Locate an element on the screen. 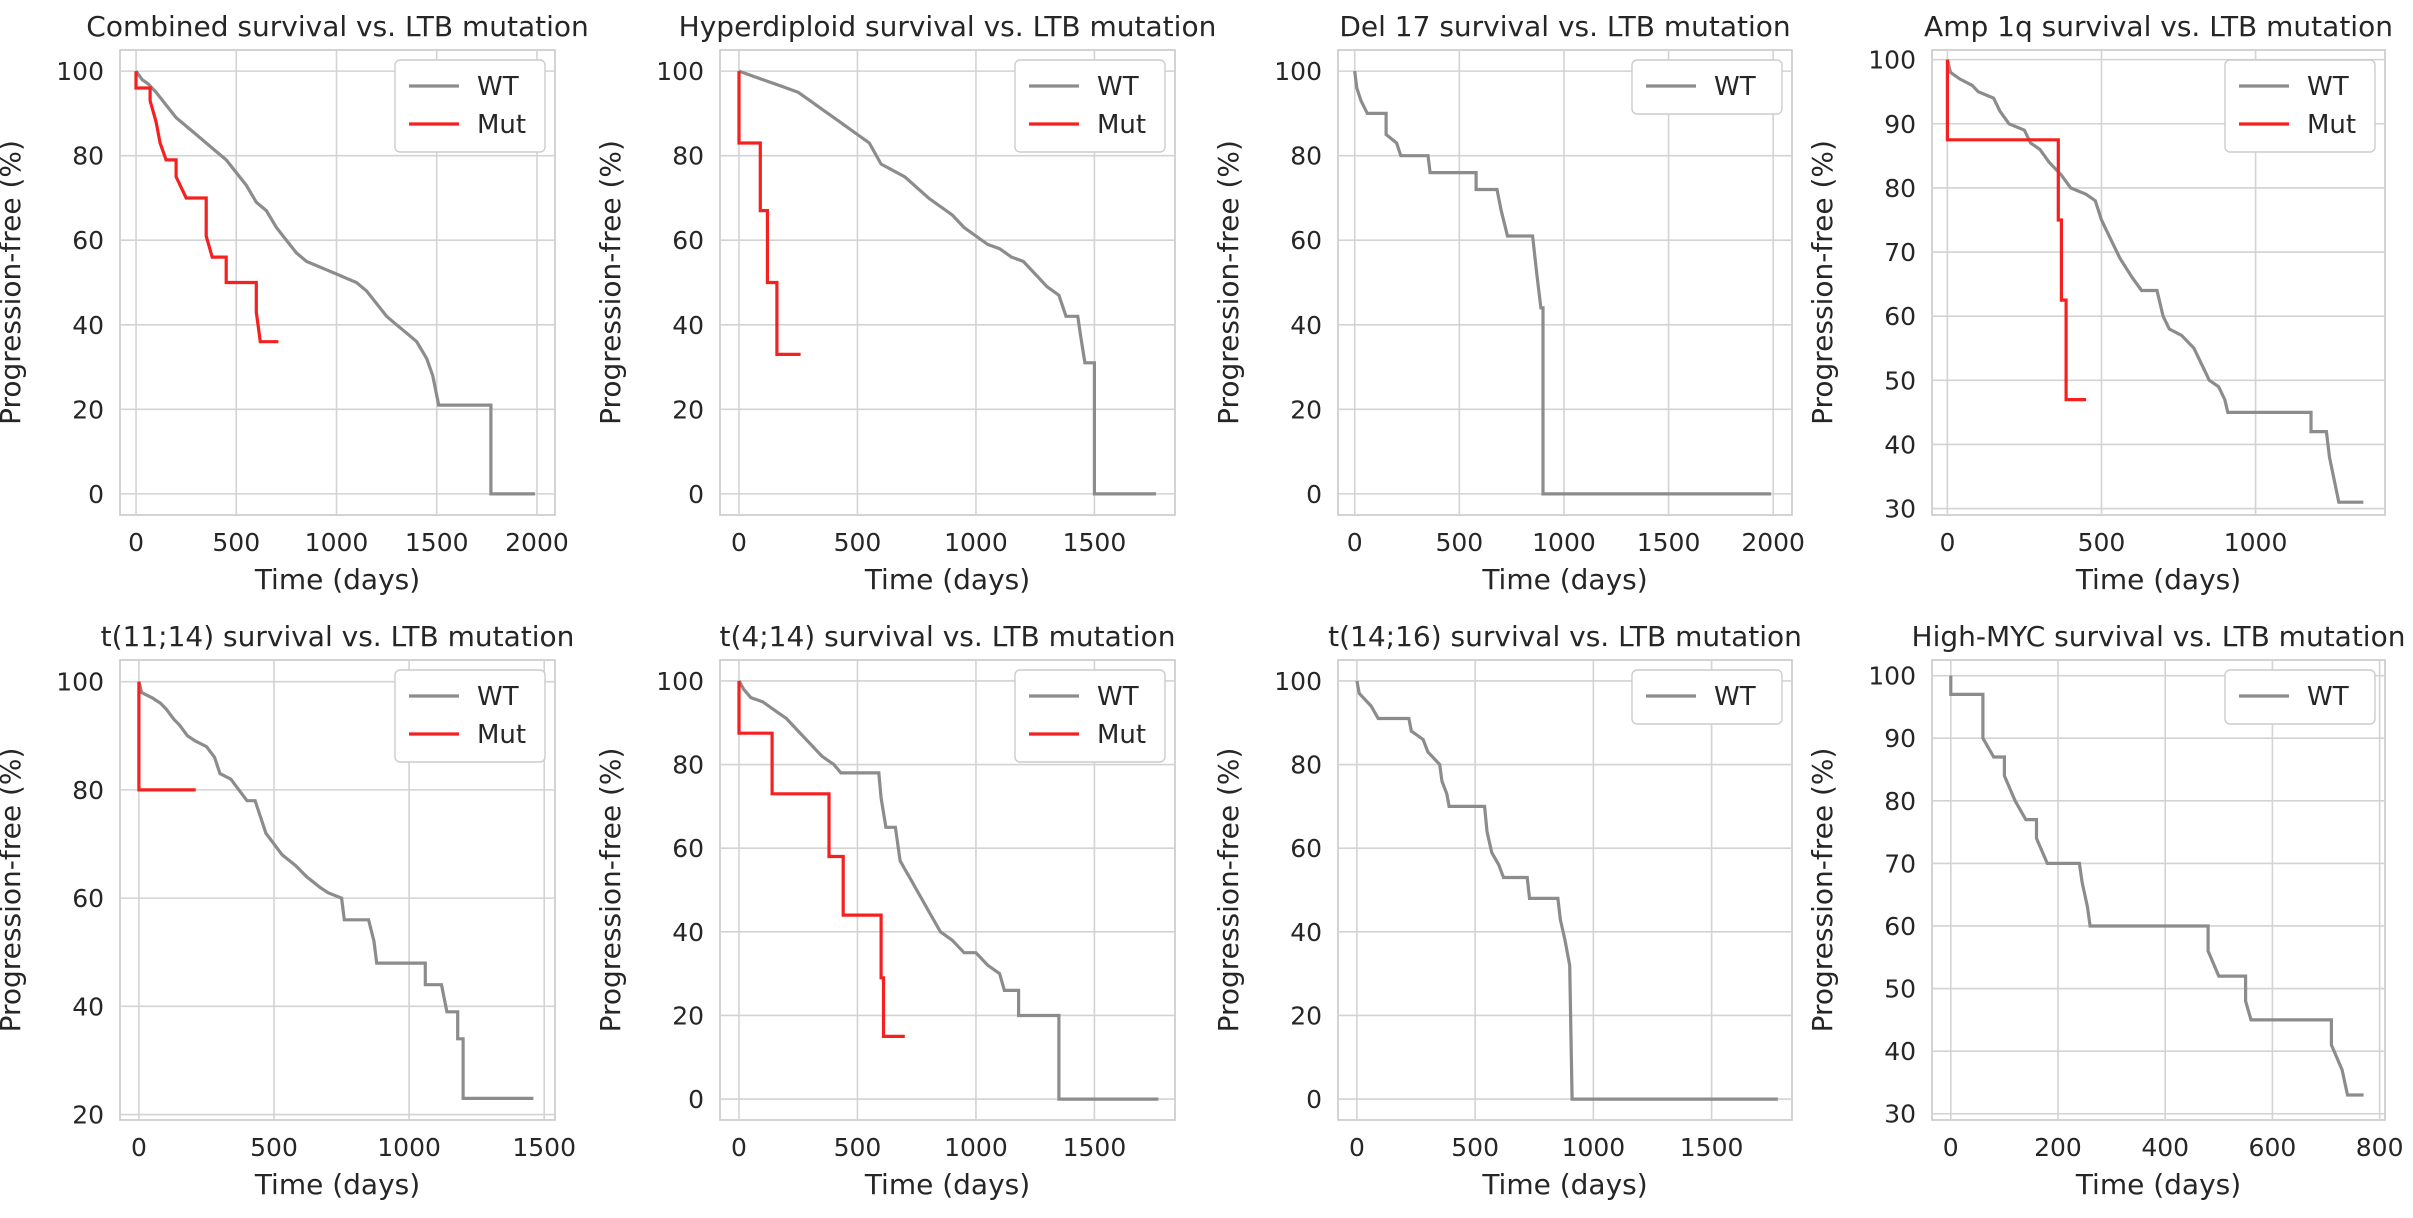  chart-5-y-tick-label: 20 is located at coordinates (688, 1015).